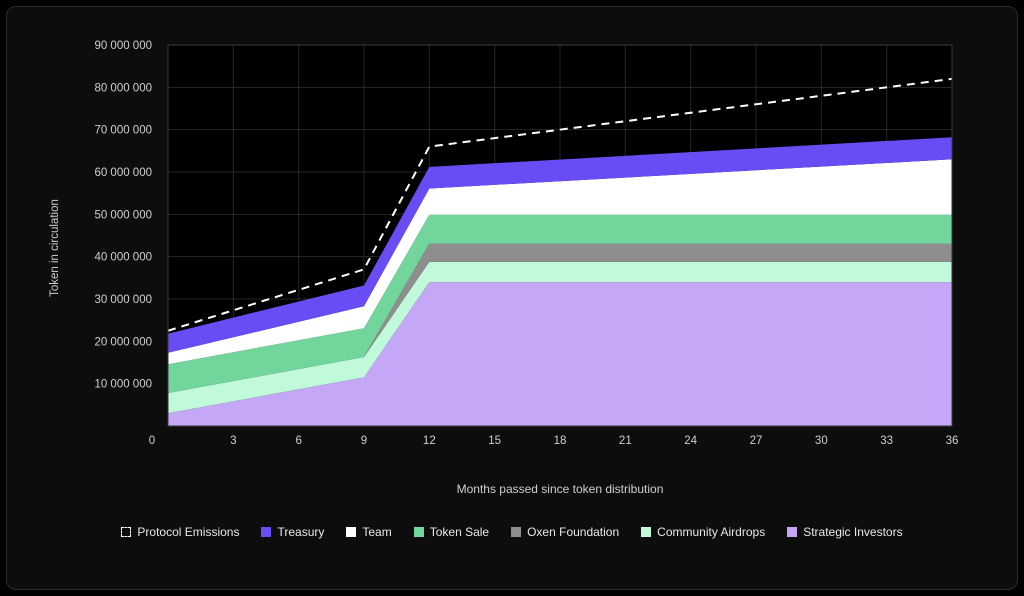 The image size is (1024, 596). What do you see at coordinates (560, 441) in the screenshot?
I see `x-tick-label: 18` at bounding box center [560, 441].